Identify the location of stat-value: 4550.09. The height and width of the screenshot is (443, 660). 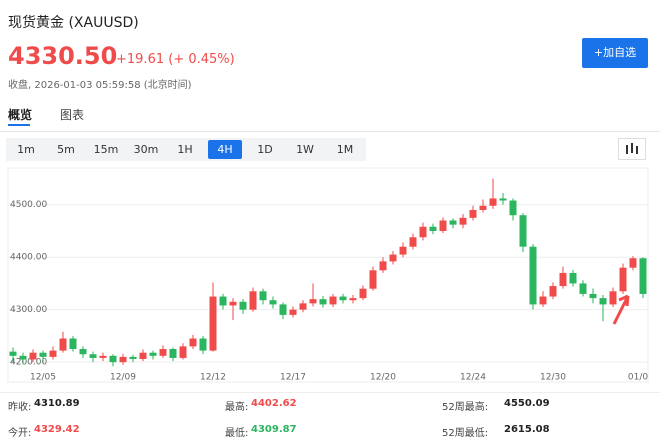
(527, 403).